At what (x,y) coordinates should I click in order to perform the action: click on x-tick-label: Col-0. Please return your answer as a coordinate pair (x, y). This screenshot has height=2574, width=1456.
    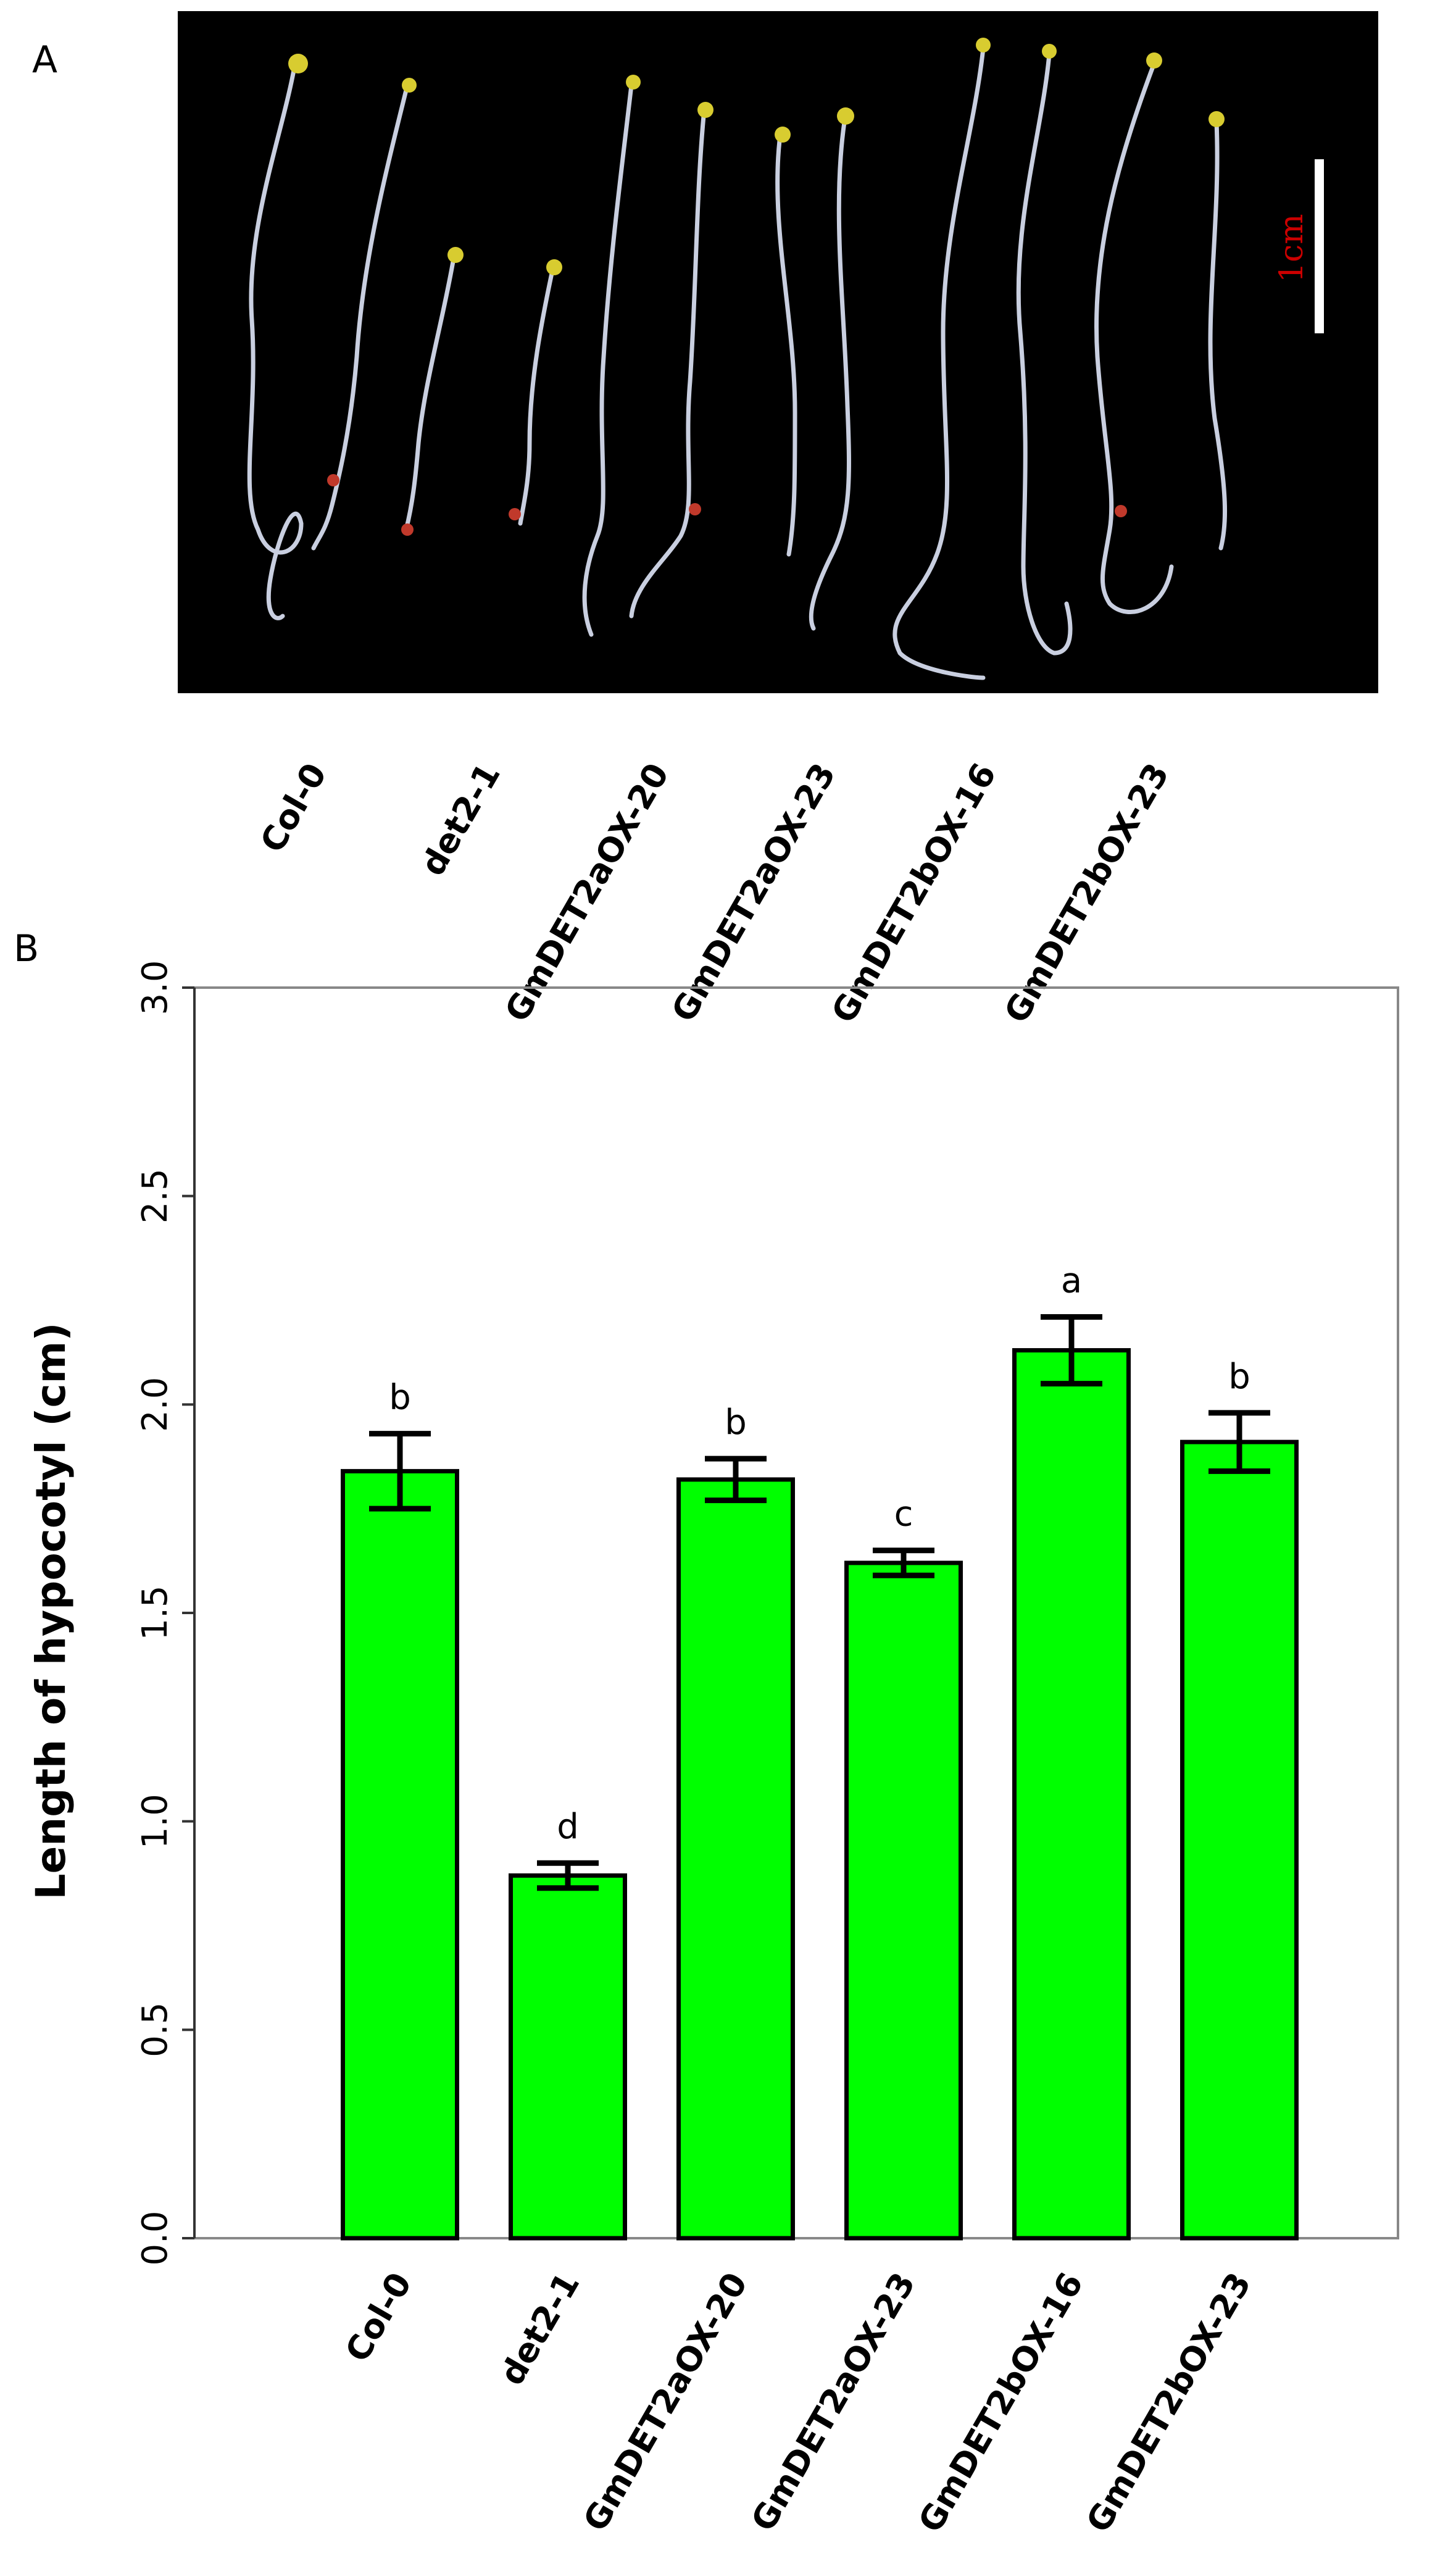
    Looking at the image, I should click on (378, 2317).